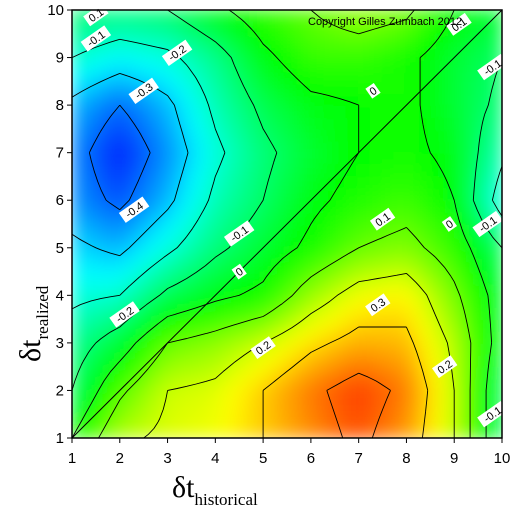  I want to click on contour-line, so click(119, 157).